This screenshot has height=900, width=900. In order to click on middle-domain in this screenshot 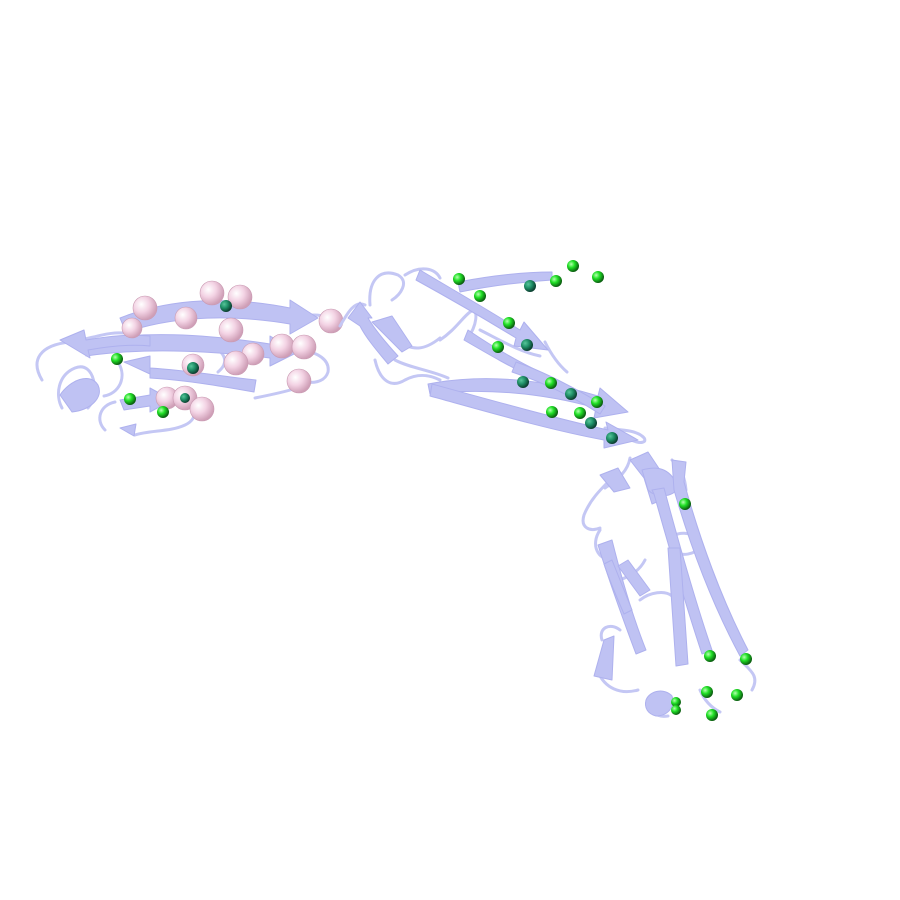, I will do `click(492, 358)`.